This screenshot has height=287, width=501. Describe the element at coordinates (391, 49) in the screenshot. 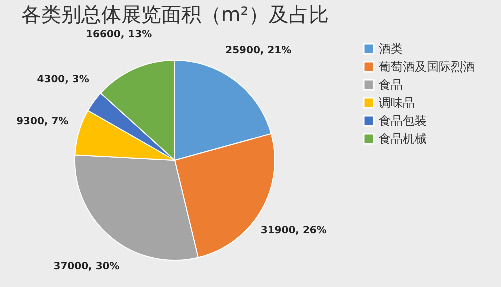

I see `legend-label: 酒类` at that location.